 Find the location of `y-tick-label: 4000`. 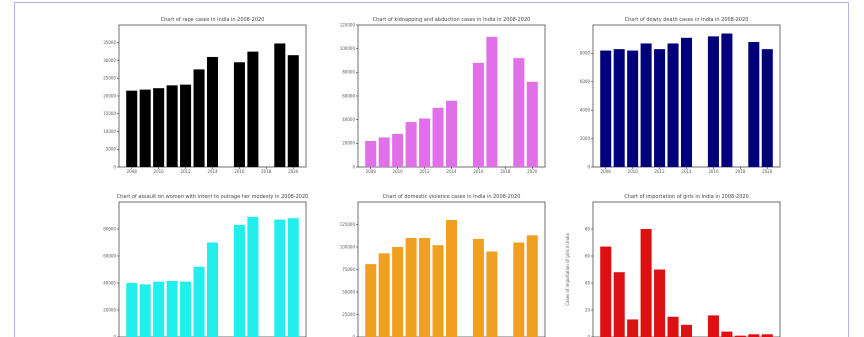

y-tick-label: 4000 is located at coordinates (585, 110).